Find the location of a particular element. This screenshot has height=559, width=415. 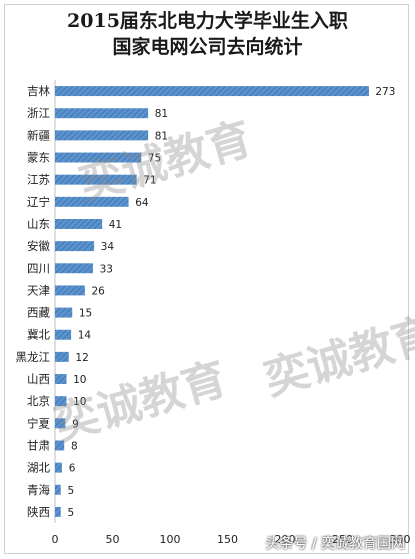

category-label-8: 四川 is located at coordinates (38, 268).